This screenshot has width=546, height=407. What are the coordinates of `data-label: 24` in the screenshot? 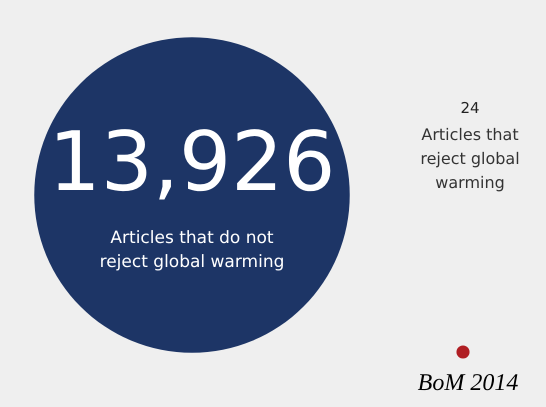 It's located at (470, 108).